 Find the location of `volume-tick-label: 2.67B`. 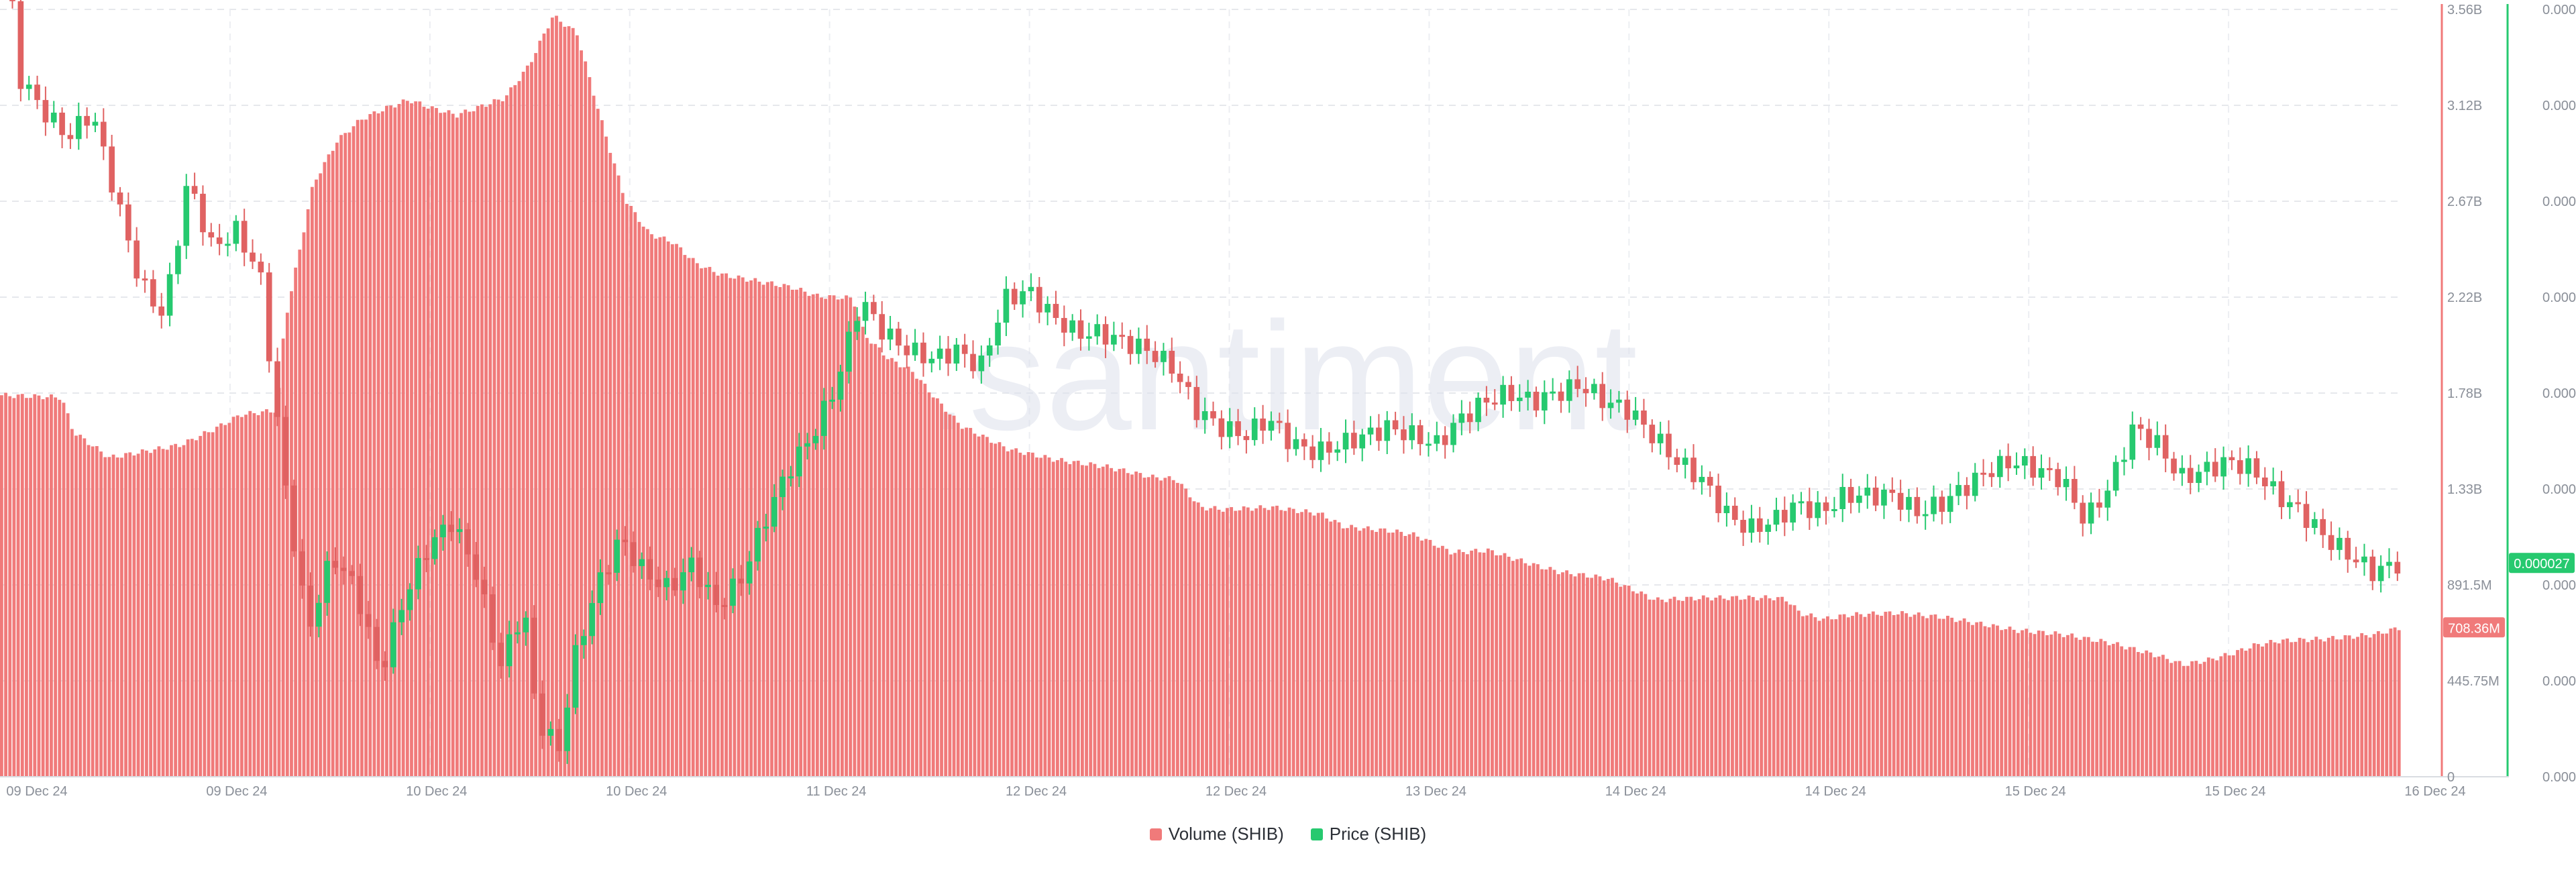

volume-tick-label: 2.67B is located at coordinates (2464, 202).